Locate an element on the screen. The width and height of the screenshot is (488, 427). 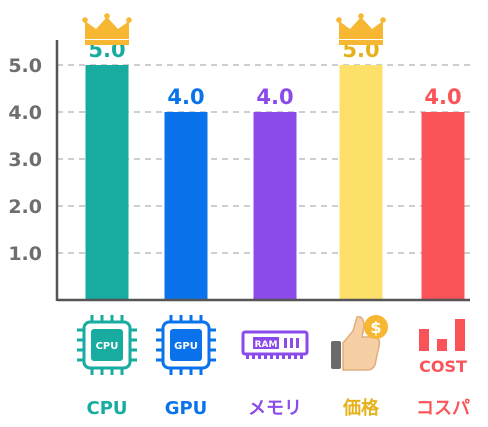
value-label-5: 4.0 is located at coordinates (442, 97).